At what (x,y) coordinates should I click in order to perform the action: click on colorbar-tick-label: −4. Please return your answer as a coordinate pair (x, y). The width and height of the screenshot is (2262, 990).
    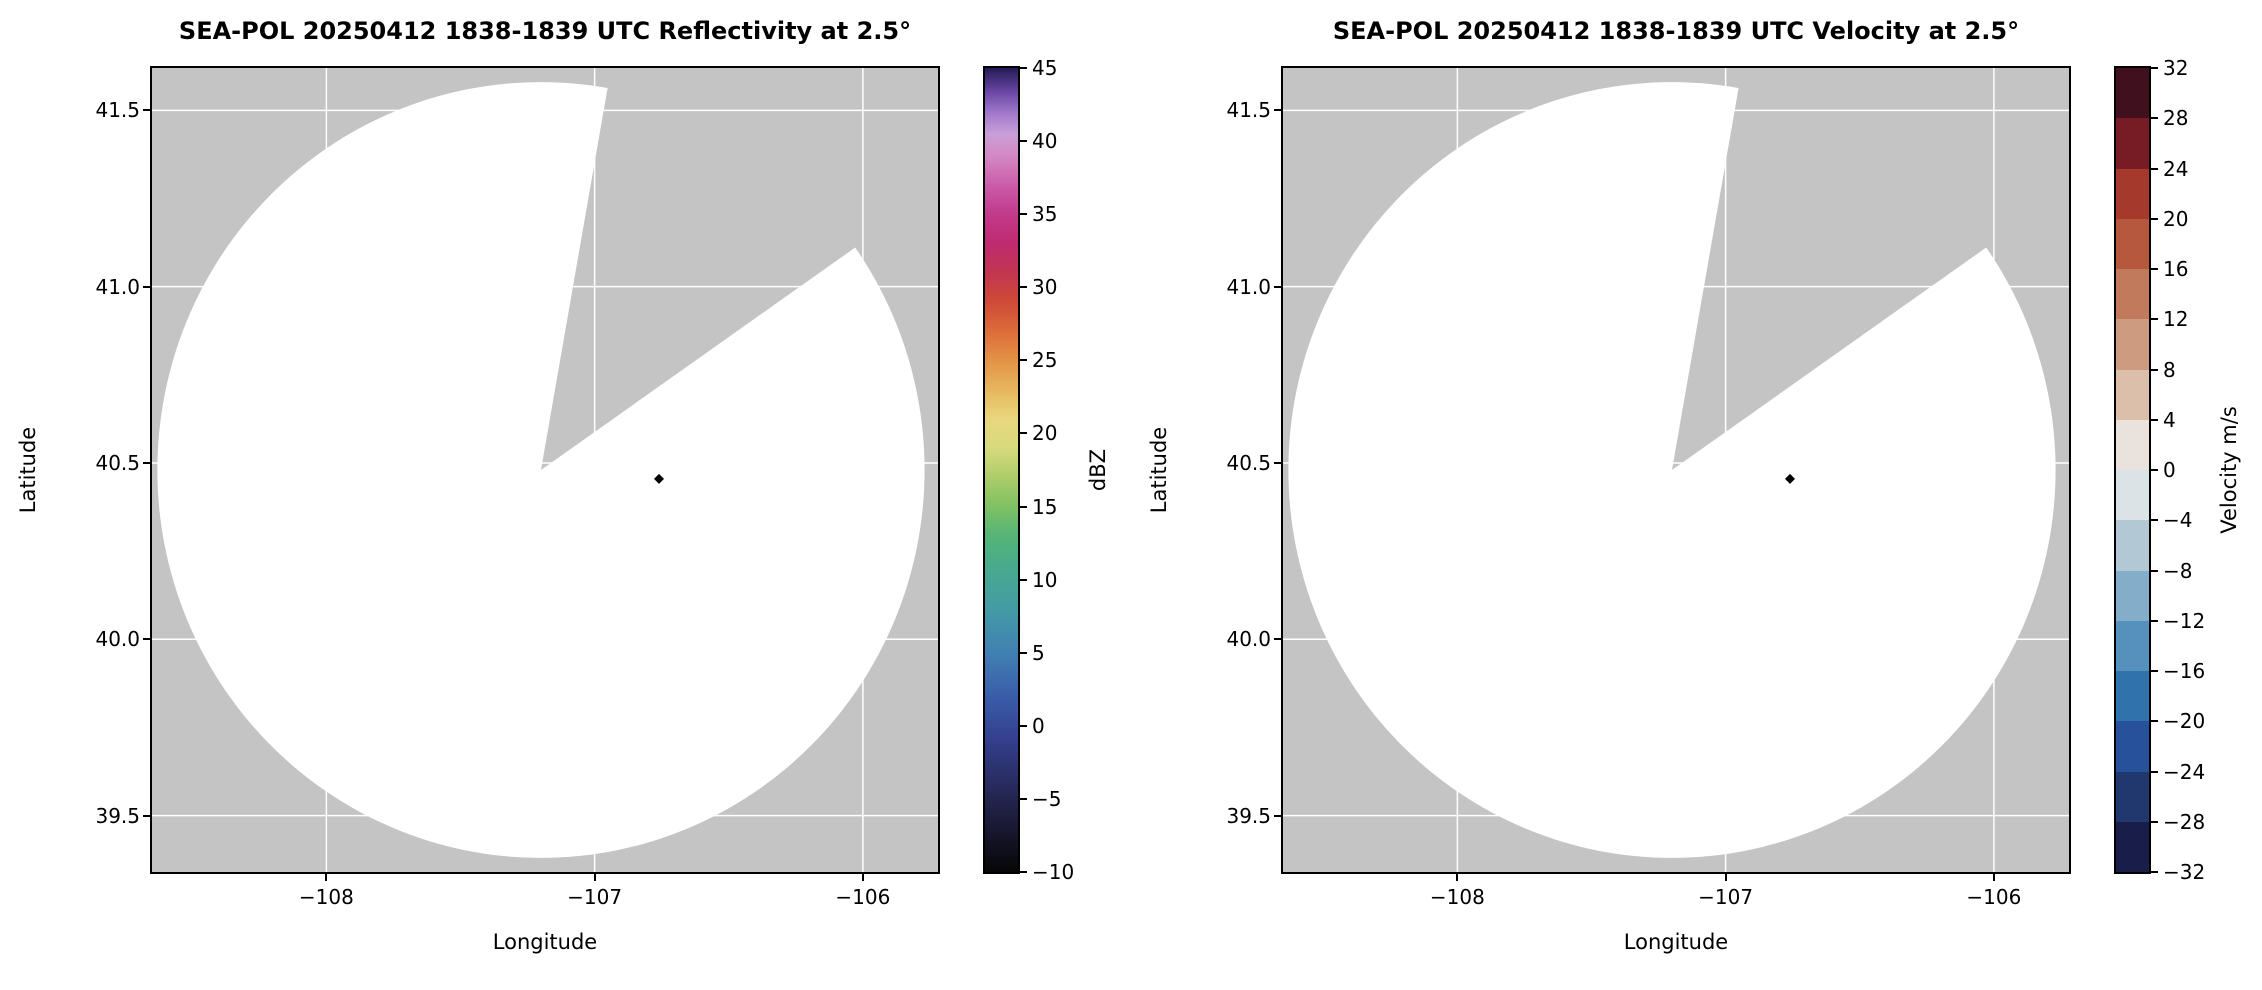
    Looking at the image, I should click on (2178, 520).